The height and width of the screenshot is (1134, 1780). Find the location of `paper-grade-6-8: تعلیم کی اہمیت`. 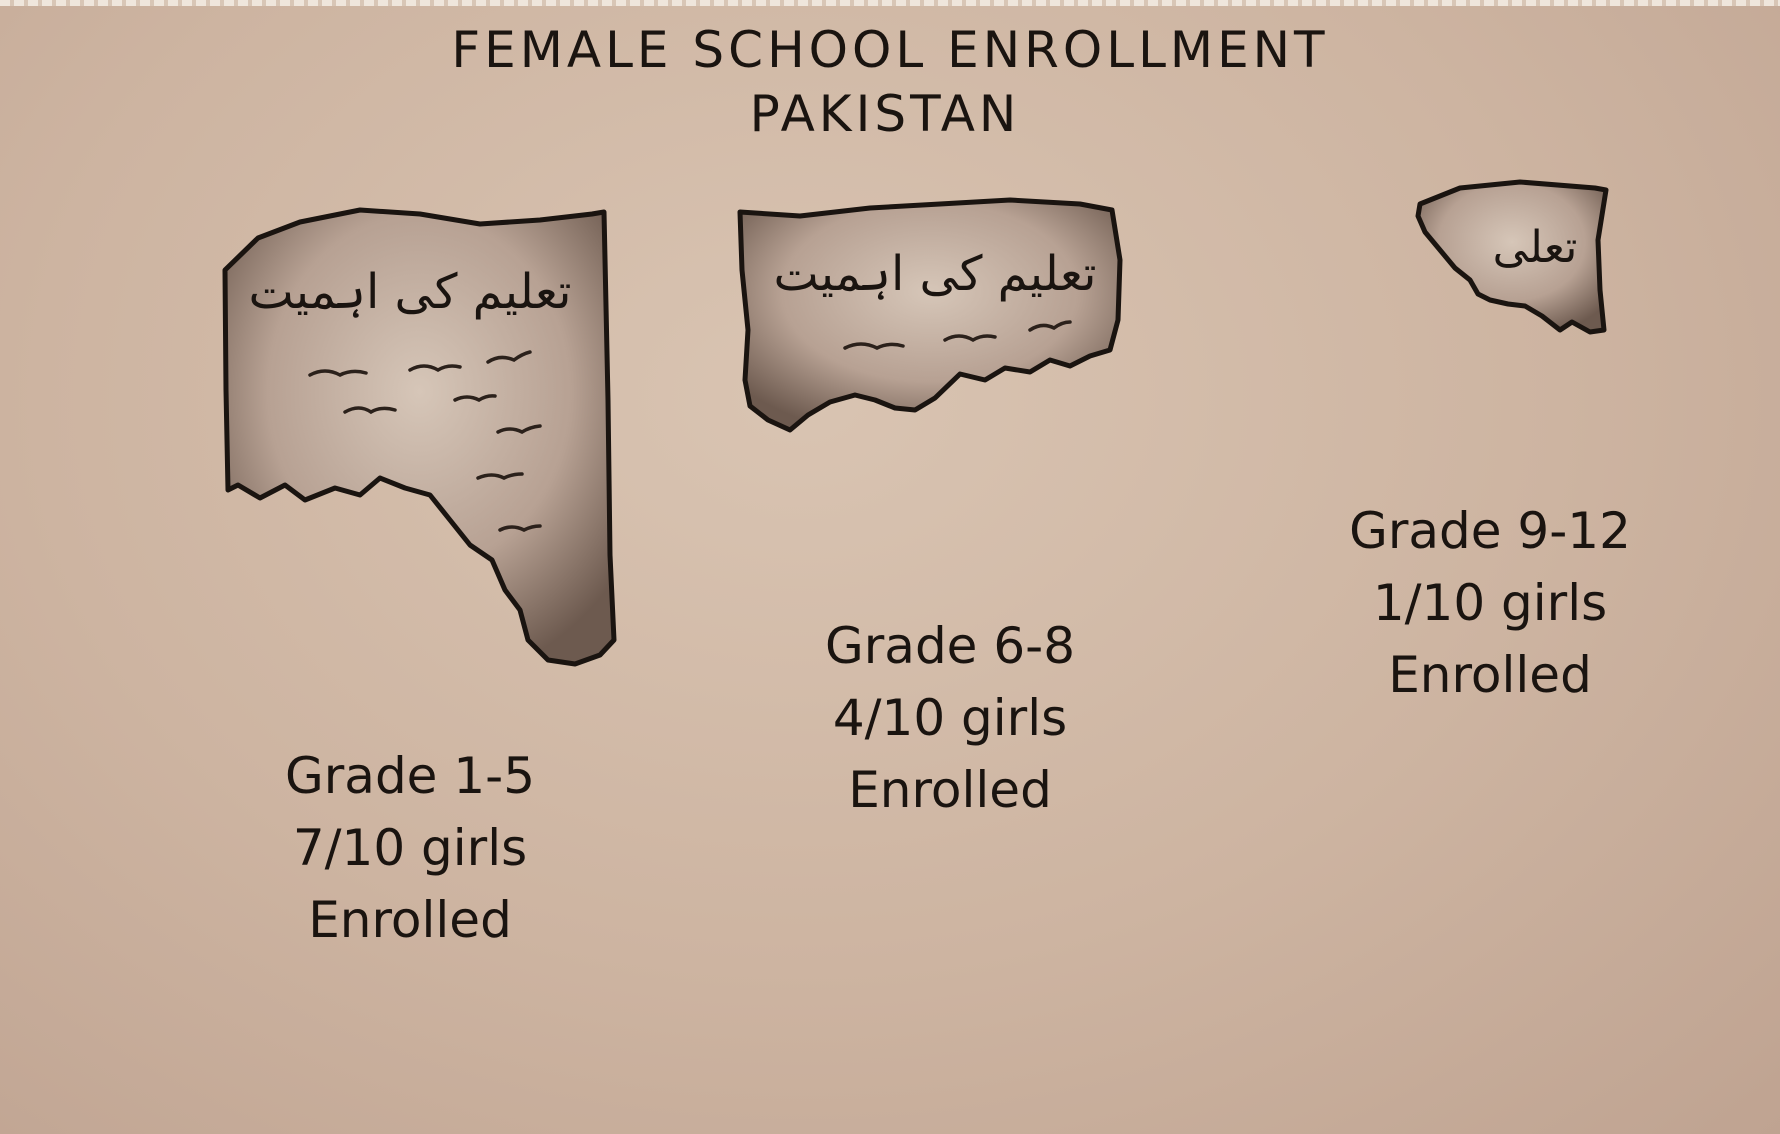

paper-grade-6-8: تعلیم کی اہمیت is located at coordinates (930, 315).